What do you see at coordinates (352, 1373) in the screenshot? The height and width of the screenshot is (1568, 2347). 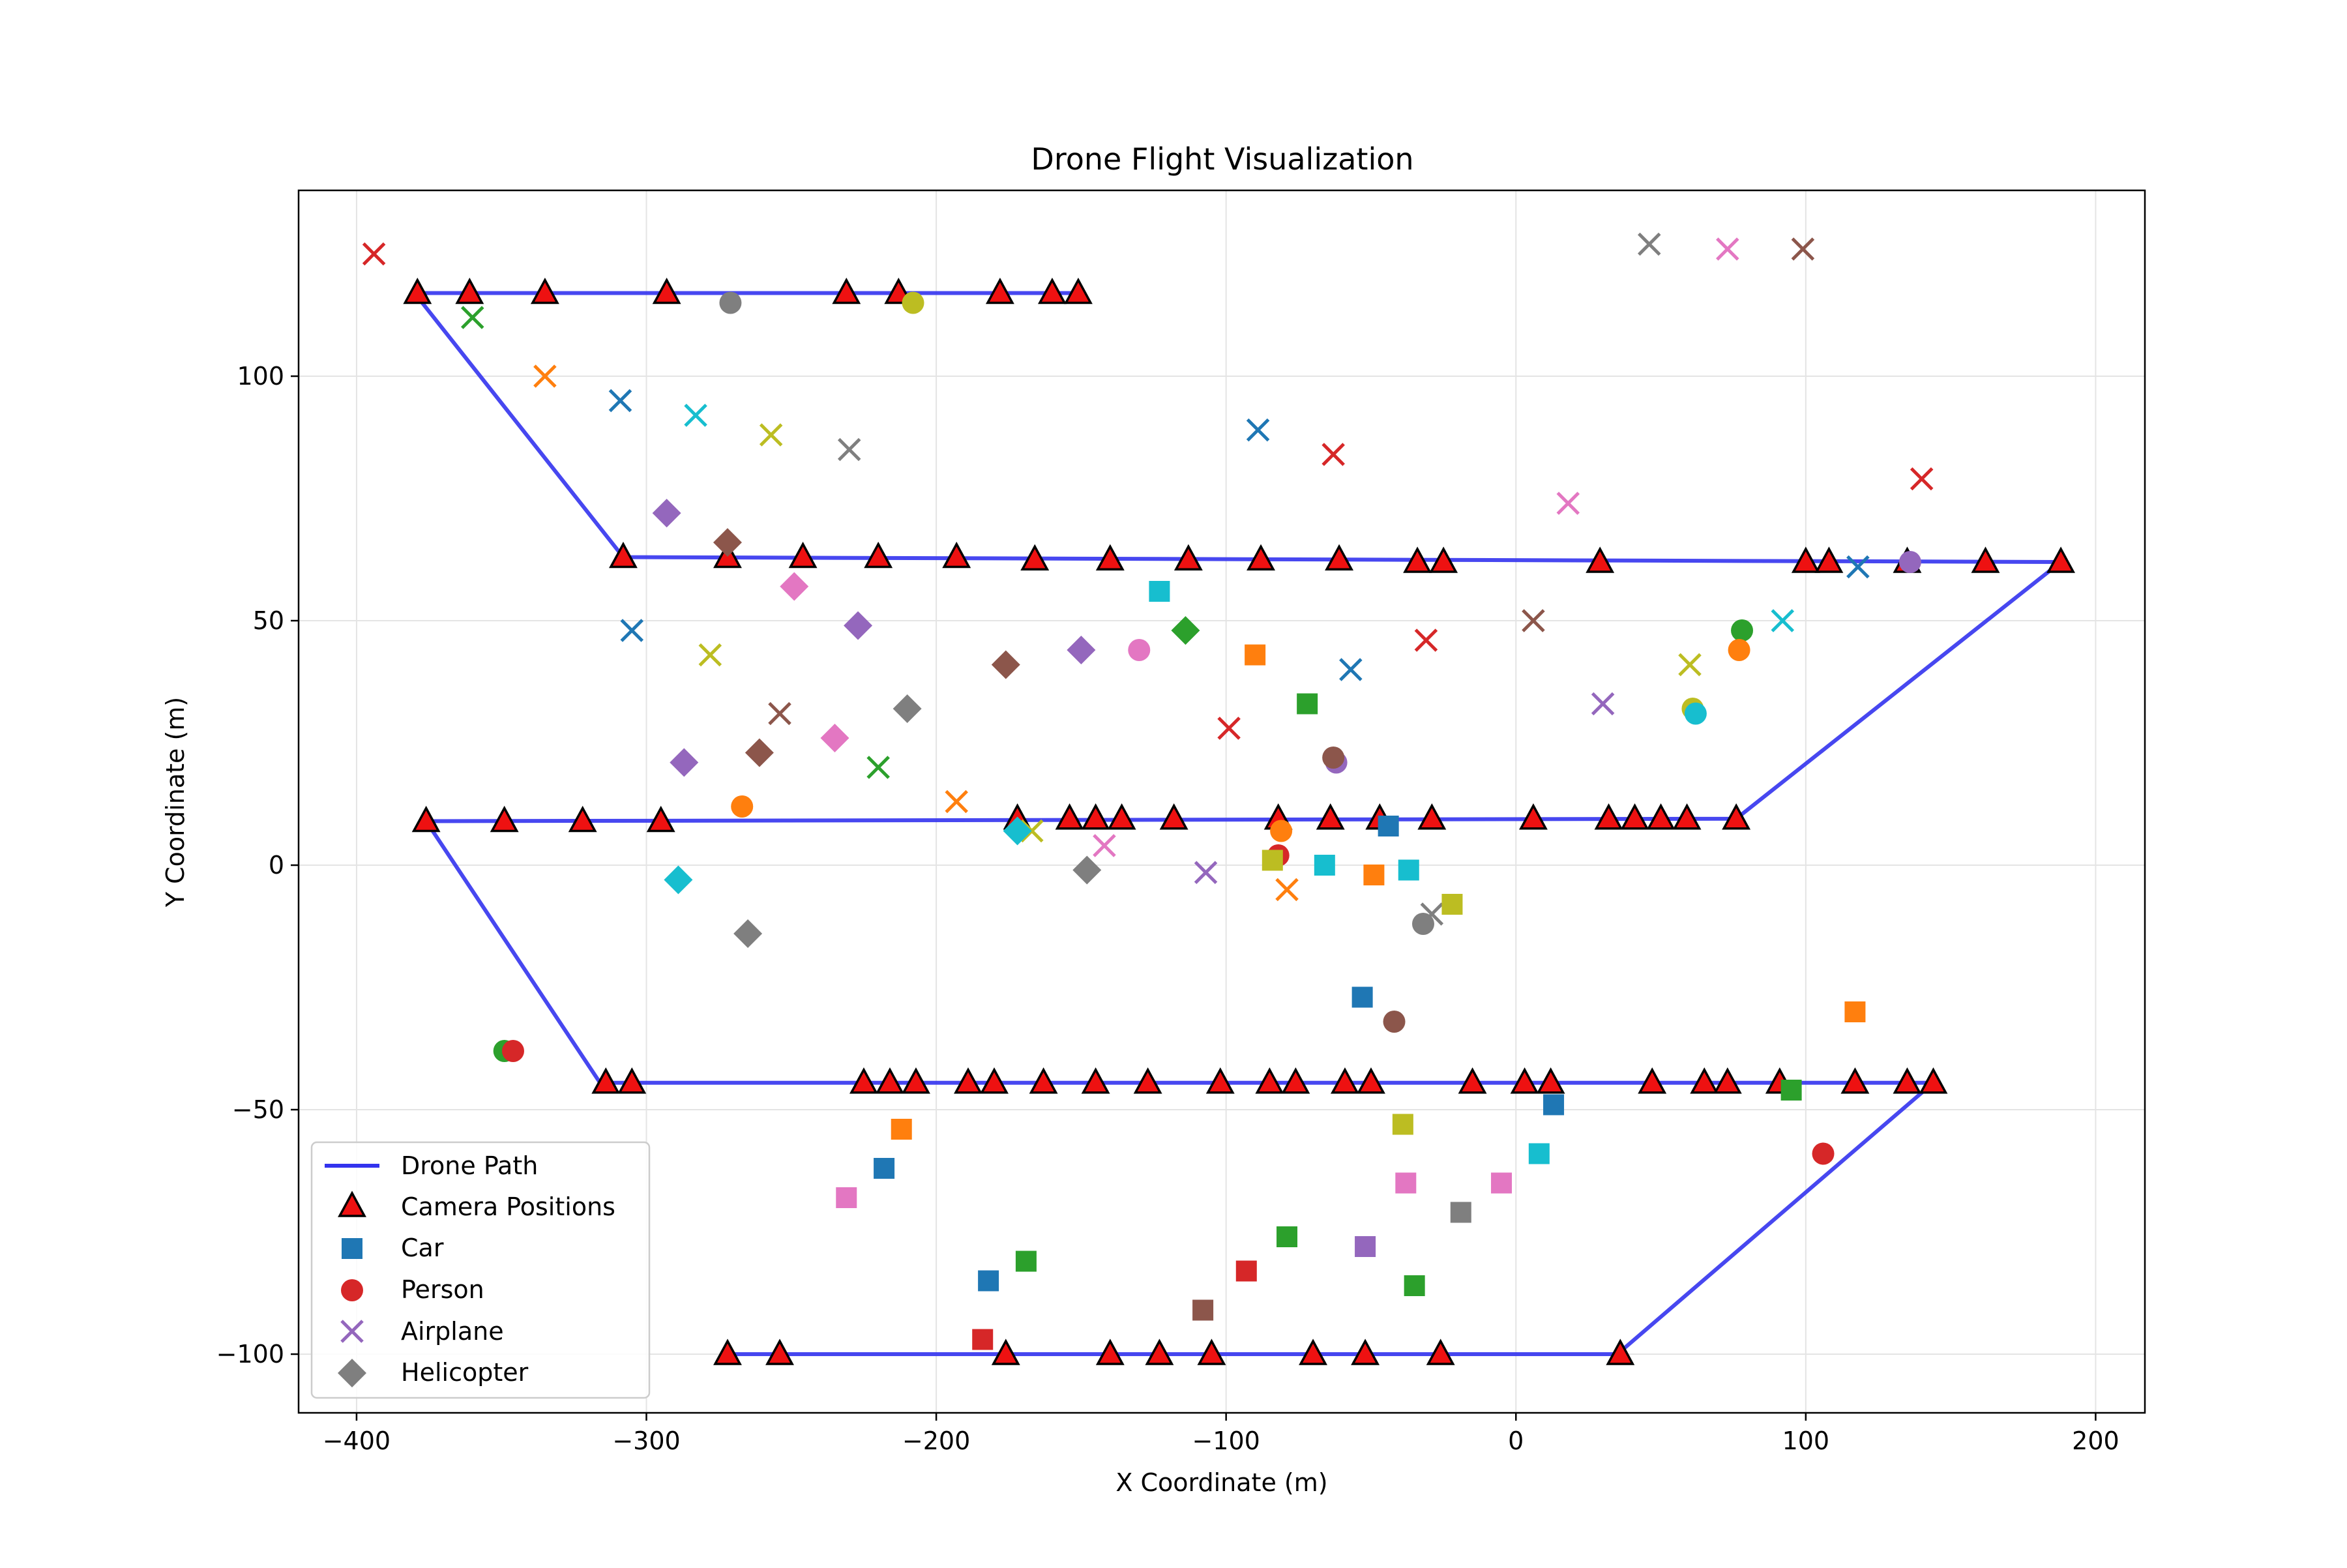 I see `legend-helicopter-marker` at bounding box center [352, 1373].